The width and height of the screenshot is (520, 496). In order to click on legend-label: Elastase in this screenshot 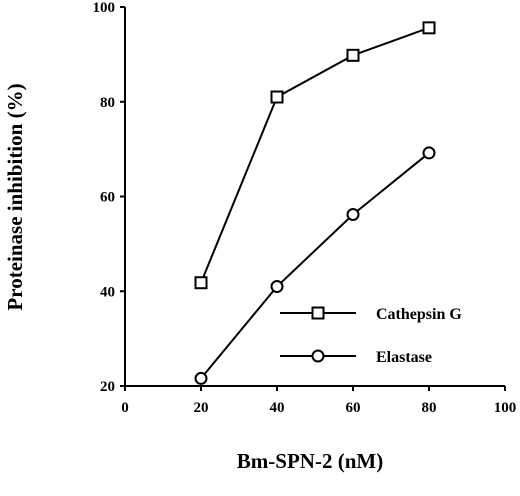, I will do `click(404, 357)`.